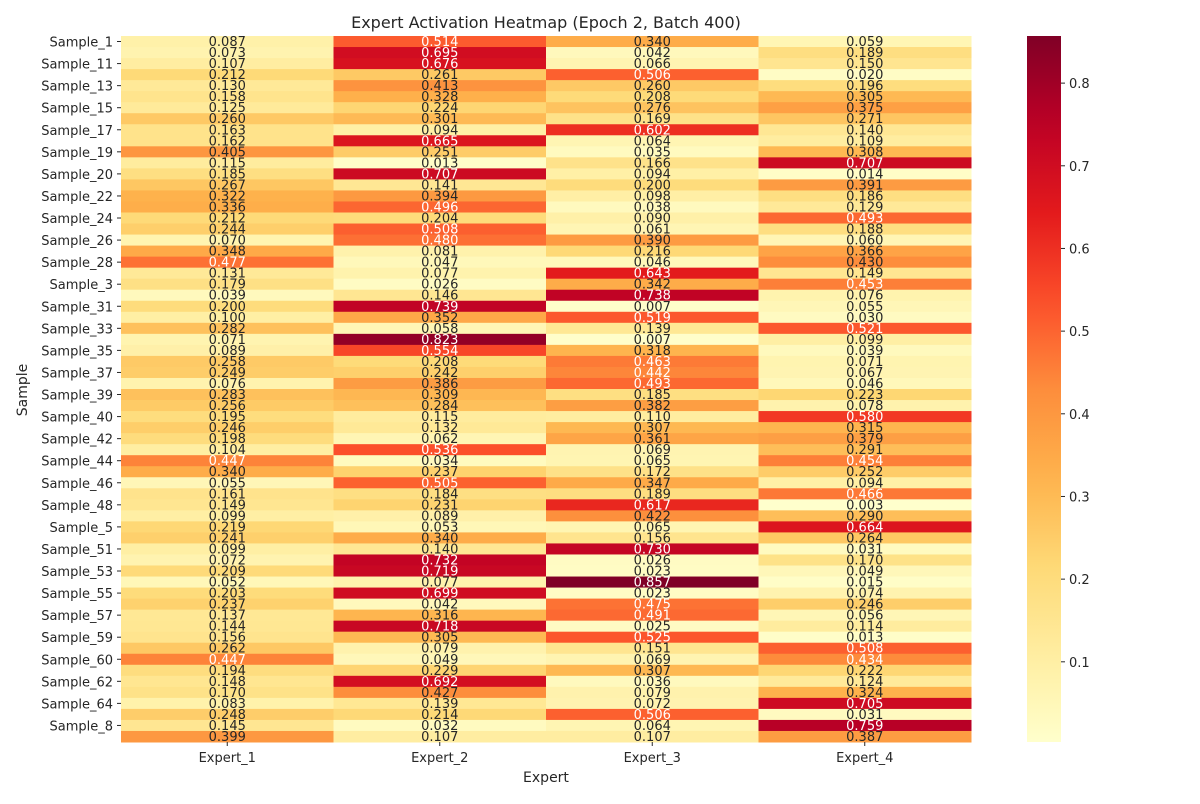 The width and height of the screenshot is (1200, 804). What do you see at coordinates (439, 252) in the screenshot?
I see `cell-value-label: 0.081` at bounding box center [439, 252].